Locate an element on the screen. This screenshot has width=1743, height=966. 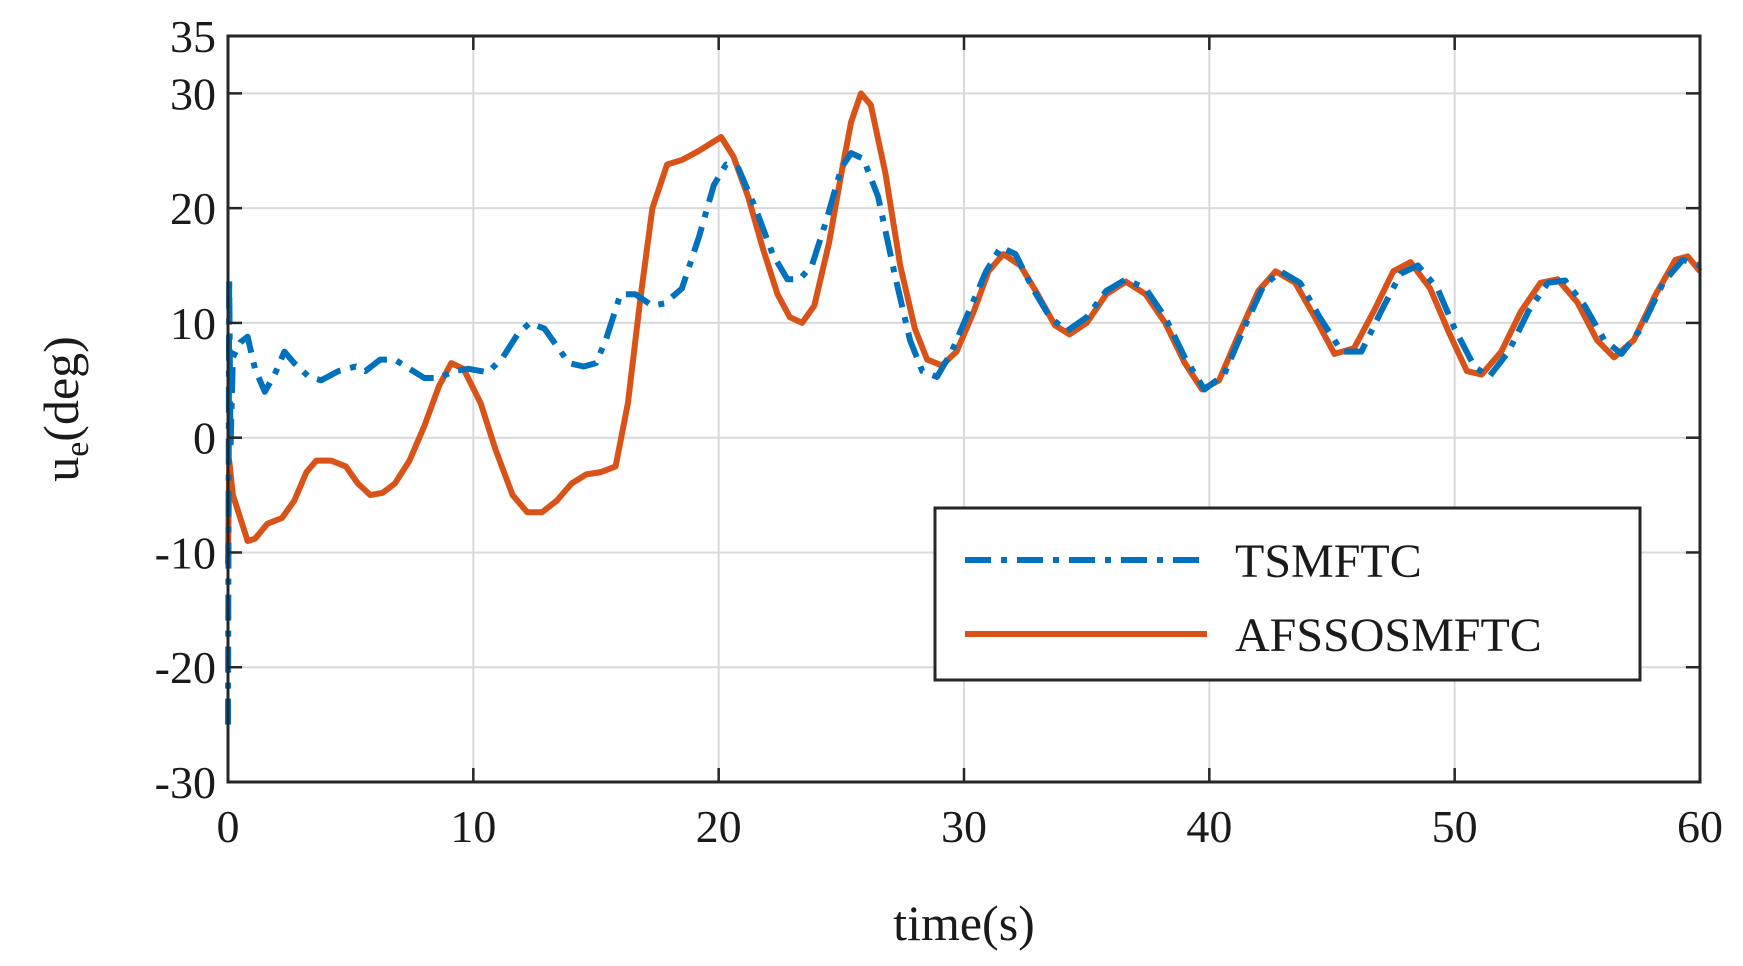
legend-label-afssosmftc: AFSSOSMFTC is located at coordinates (1388, 635).